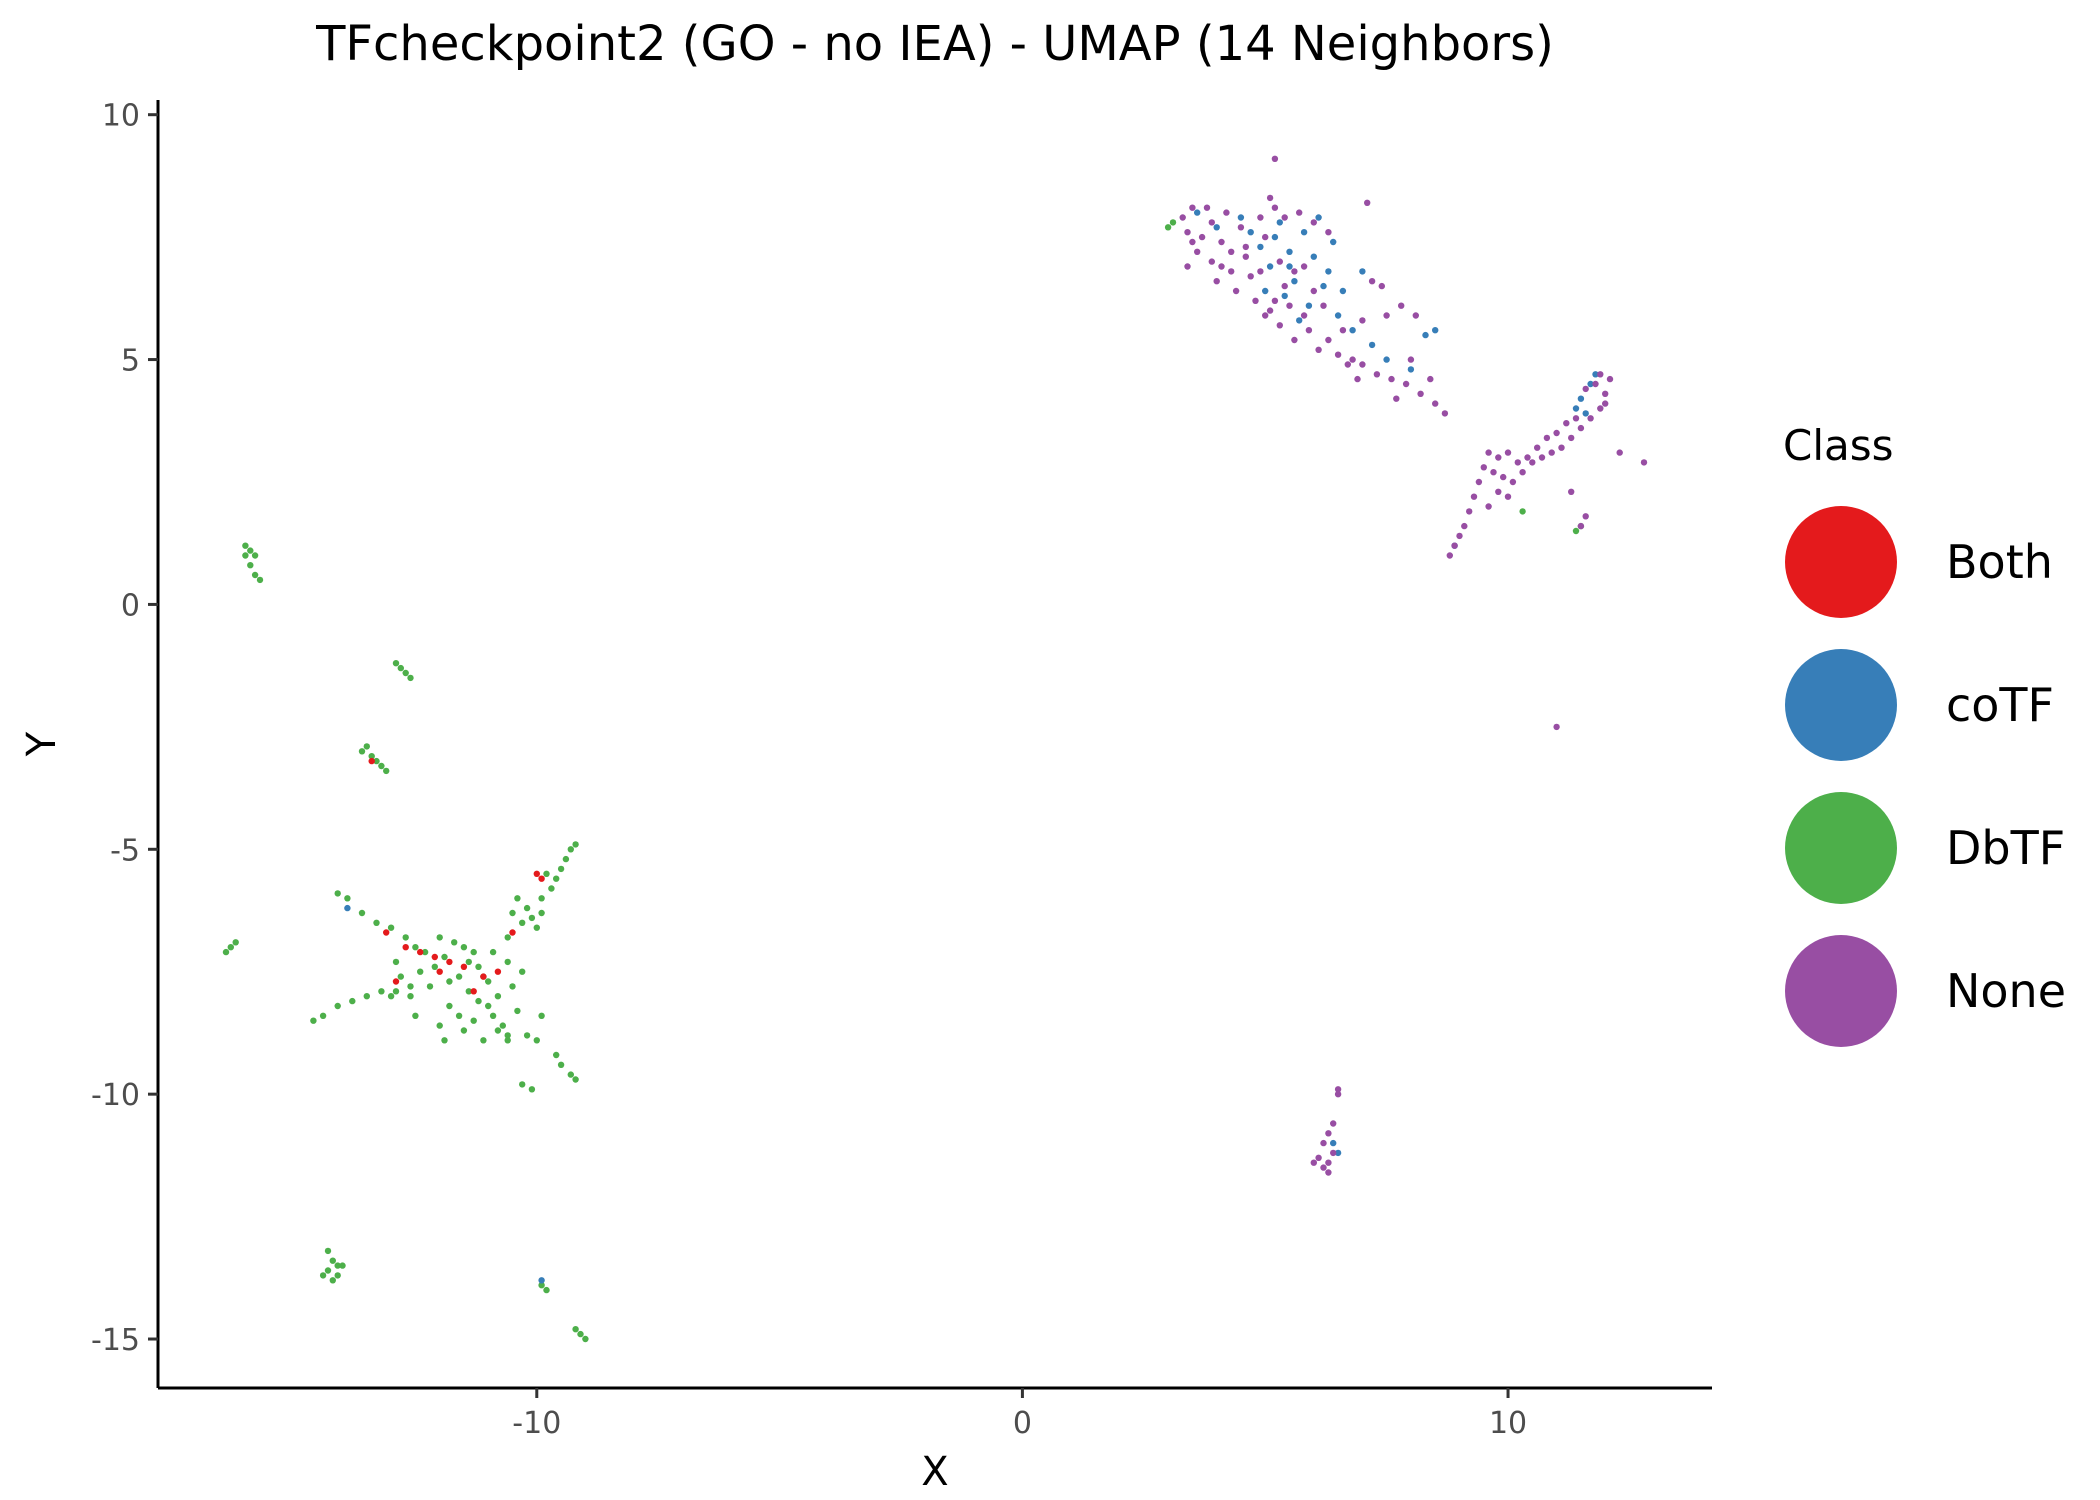 The height and width of the screenshot is (1500, 2100). Describe the element at coordinates (1838, 445) in the screenshot. I see `legend-title: Class` at that location.